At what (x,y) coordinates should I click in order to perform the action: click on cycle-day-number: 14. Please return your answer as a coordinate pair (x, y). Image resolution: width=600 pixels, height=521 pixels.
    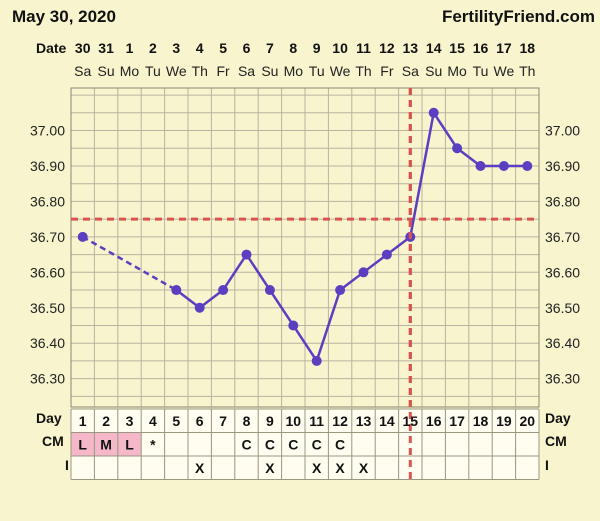
    Looking at the image, I should click on (387, 421).